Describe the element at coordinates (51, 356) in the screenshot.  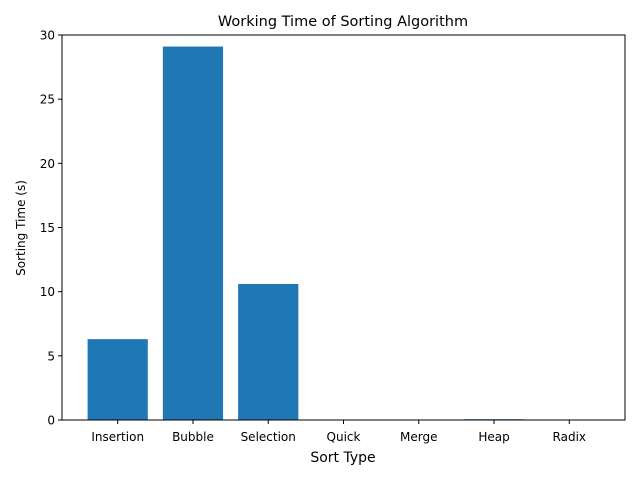
I see `y-tick-label: 5` at that location.